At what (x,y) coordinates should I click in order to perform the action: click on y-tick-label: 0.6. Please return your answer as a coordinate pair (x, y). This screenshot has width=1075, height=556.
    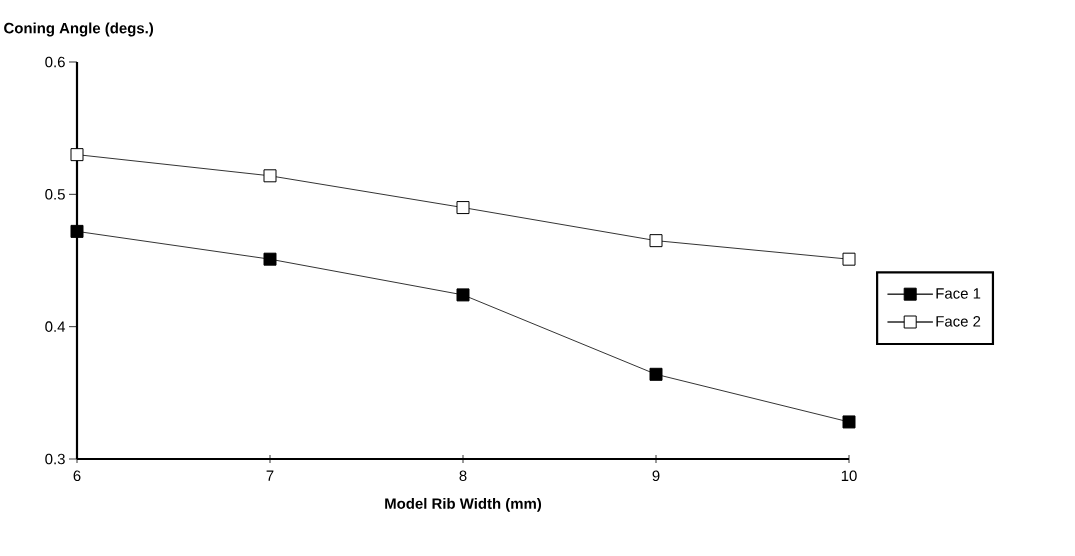
    Looking at the image, I should click on (55, 62).